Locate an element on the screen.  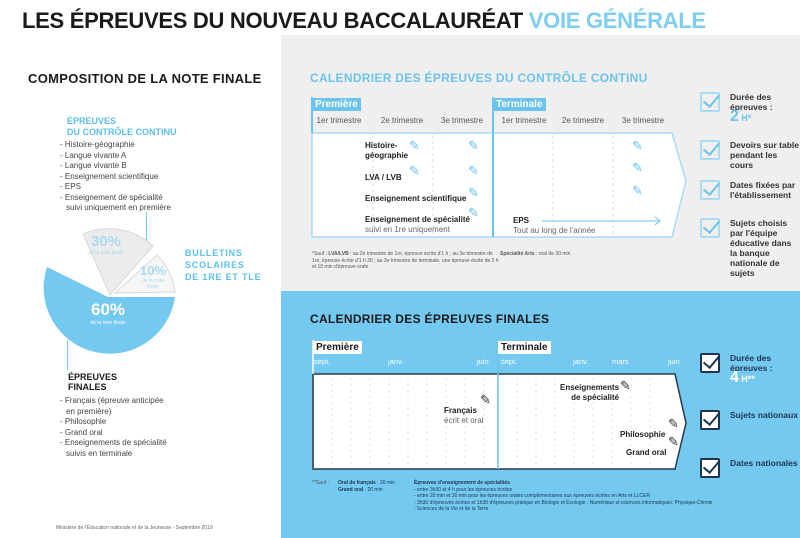
event-grand-oral: Grand oral is located at coordinates (646, 452).